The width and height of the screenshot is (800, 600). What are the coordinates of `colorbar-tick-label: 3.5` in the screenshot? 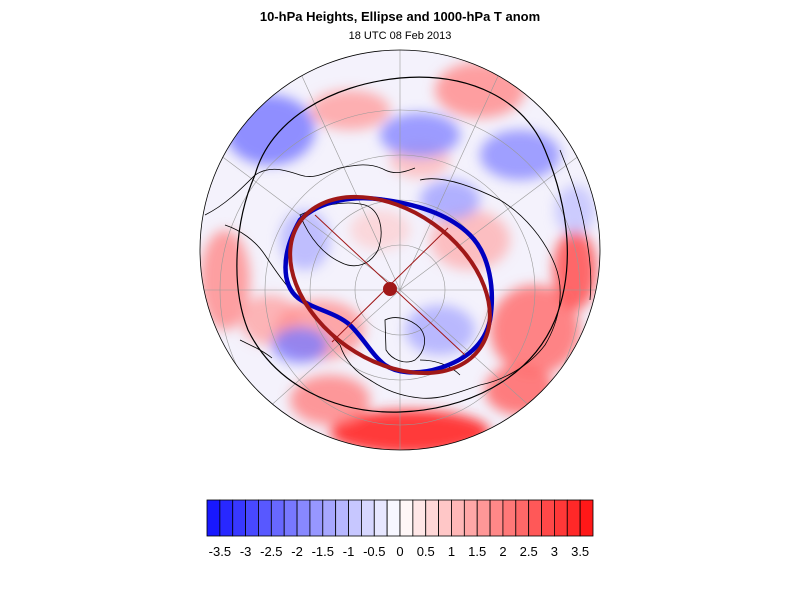 It's located at (580, 551).